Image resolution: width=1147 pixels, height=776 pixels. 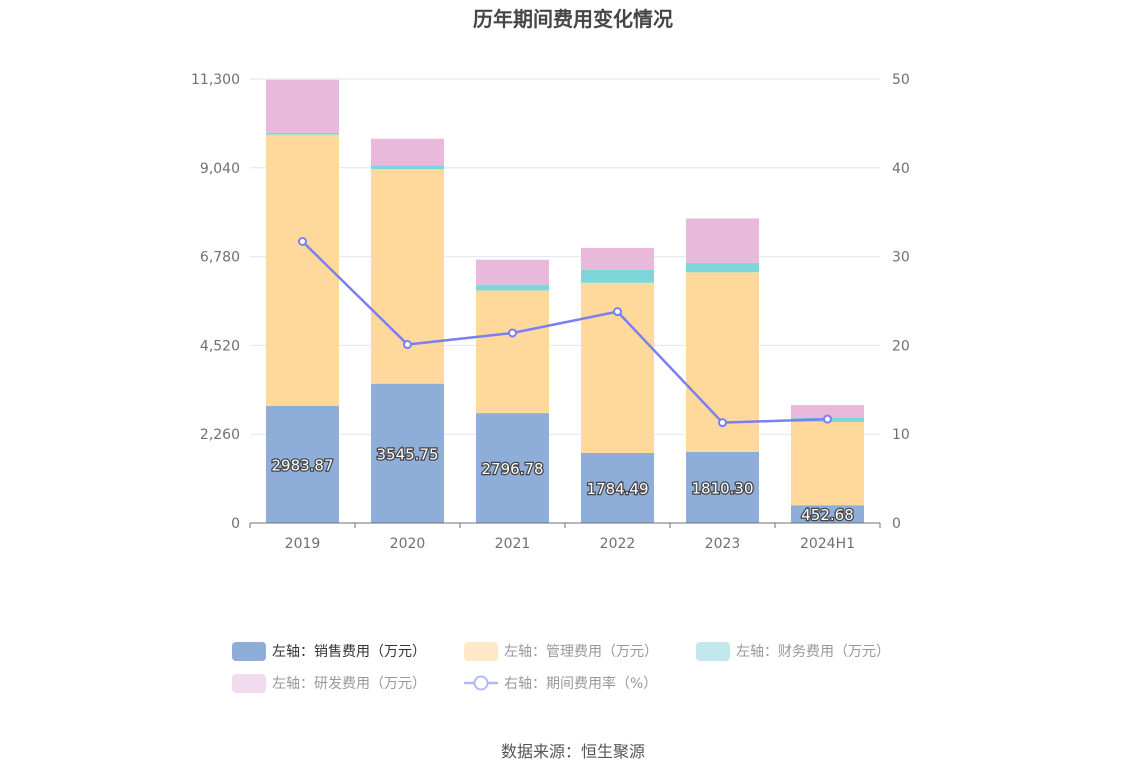 I want to click on bar-0-2020, so click(x=407, y=453).